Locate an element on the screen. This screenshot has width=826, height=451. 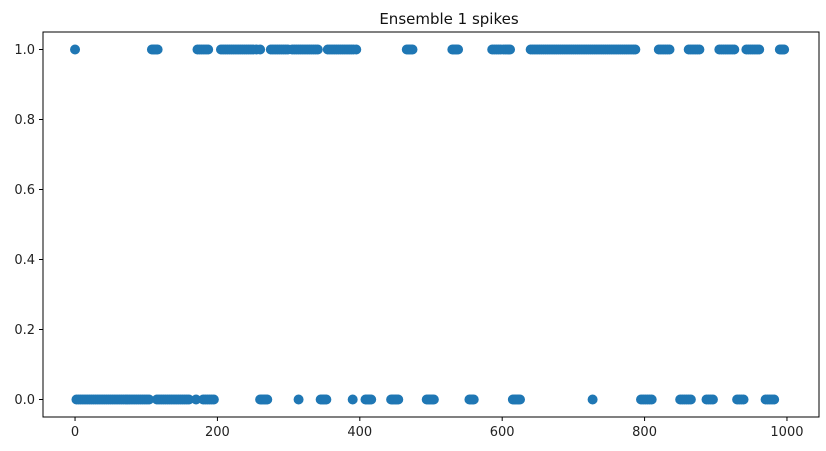
y-tick-label: 0.8 is located at coordinates (24, 120).